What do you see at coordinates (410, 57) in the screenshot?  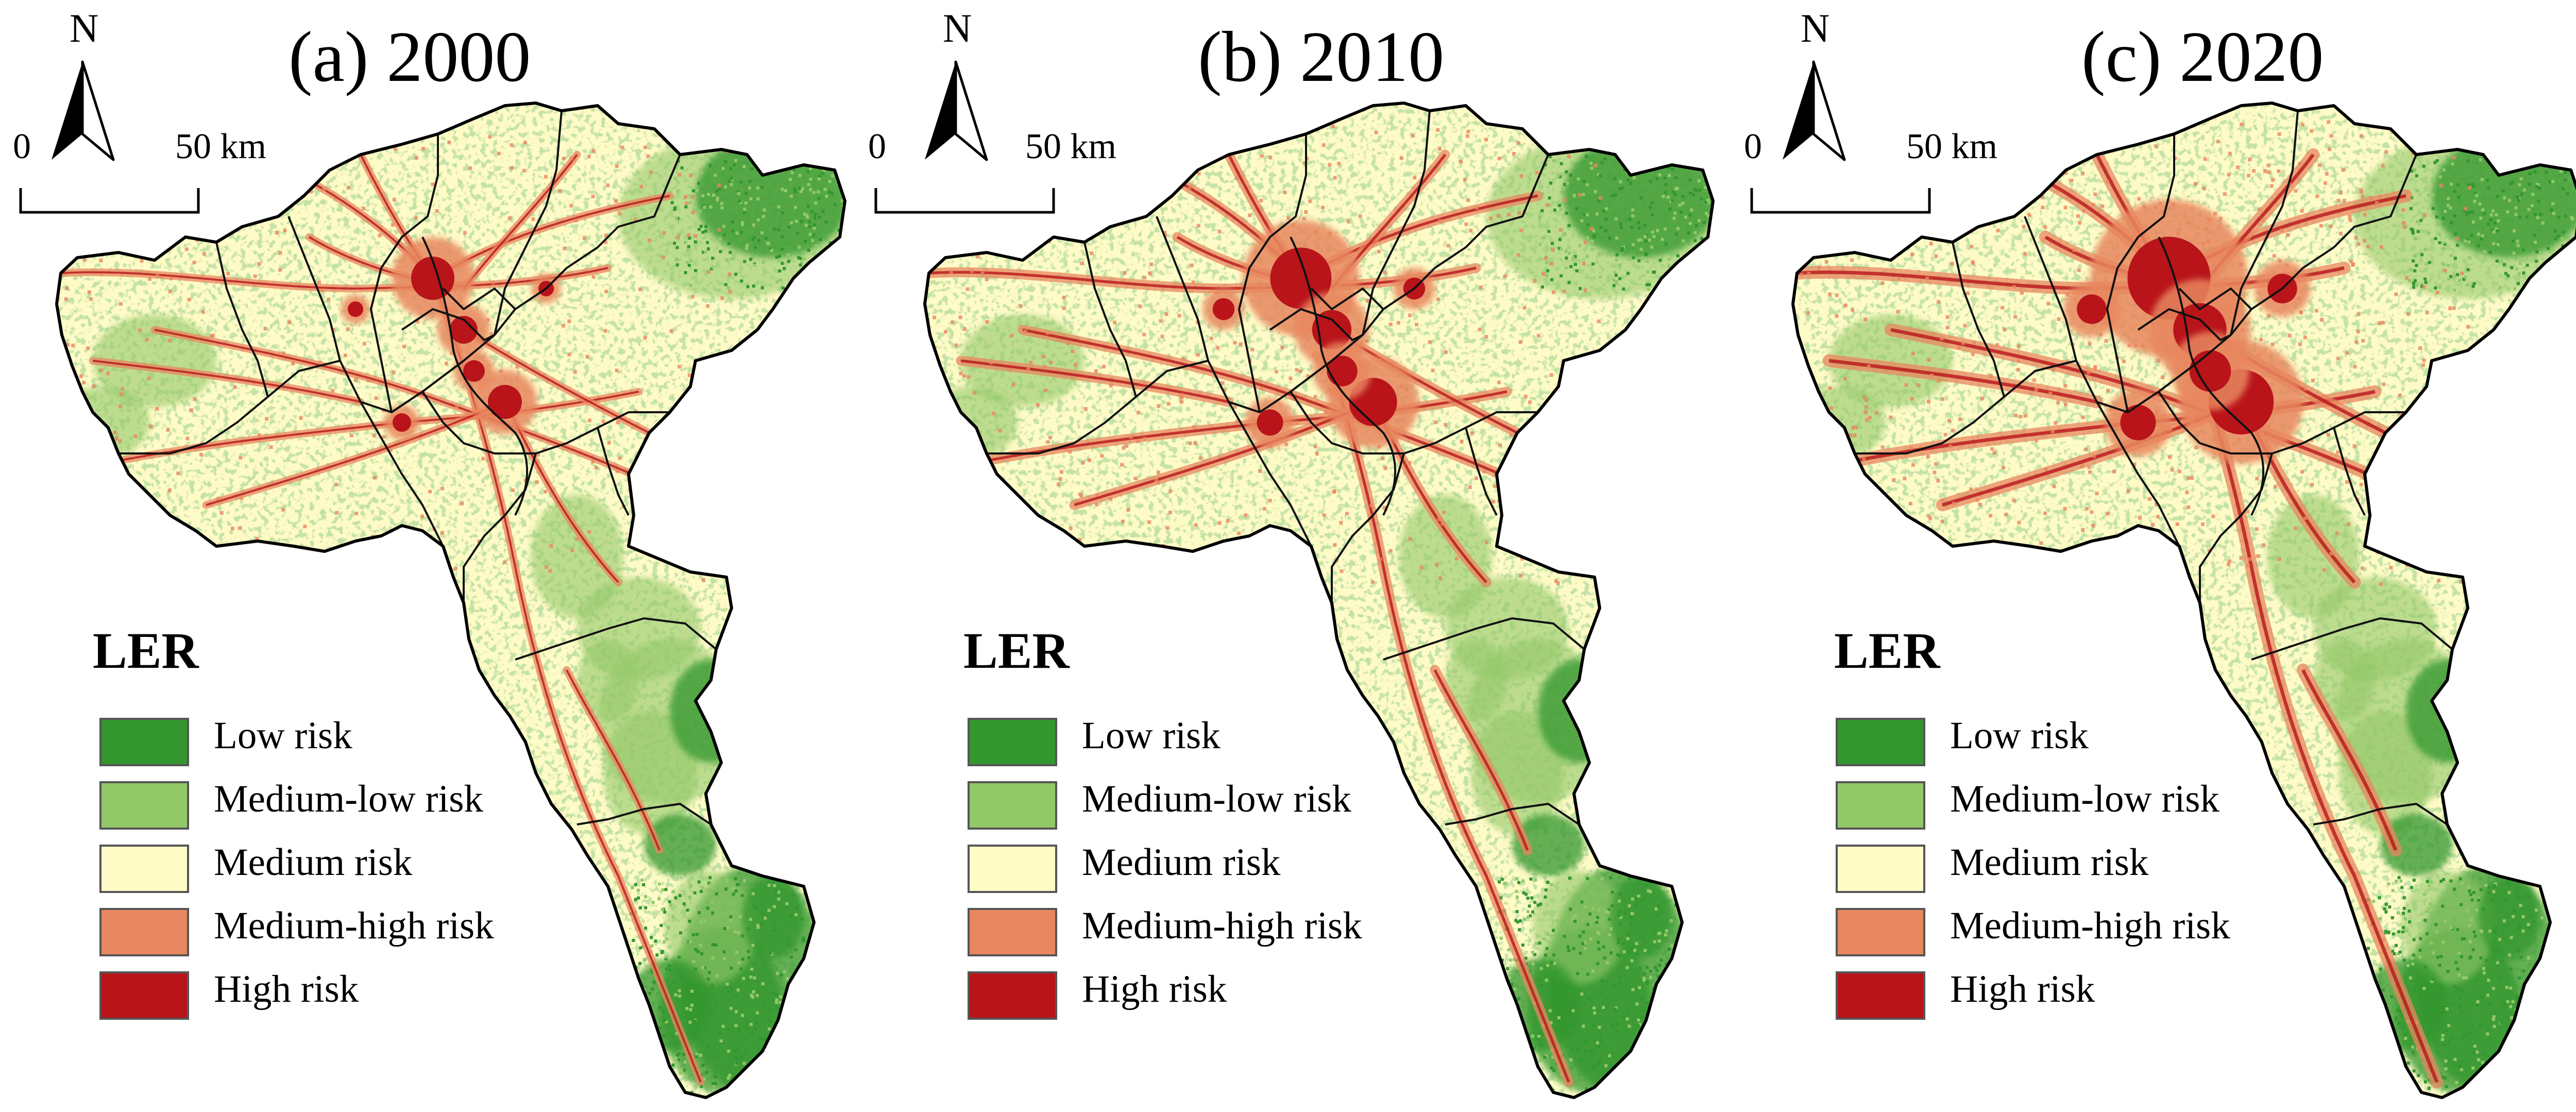 I see `panel-title: (a) 2000` at bounding box center [410, 57].